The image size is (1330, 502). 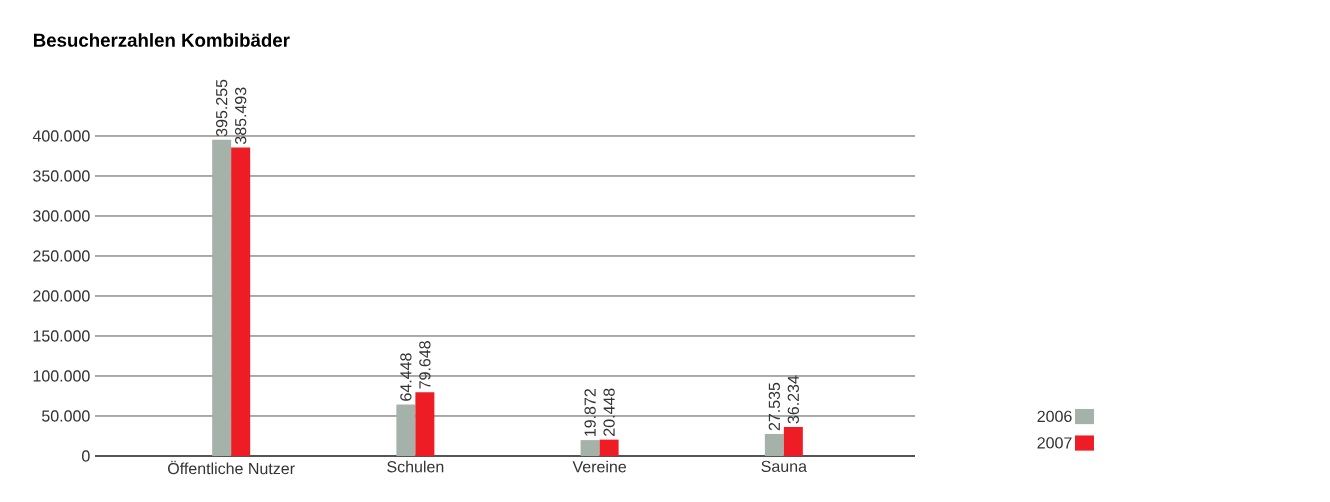 I want to click on data-label: 64.448, so click(x=406, y=377).